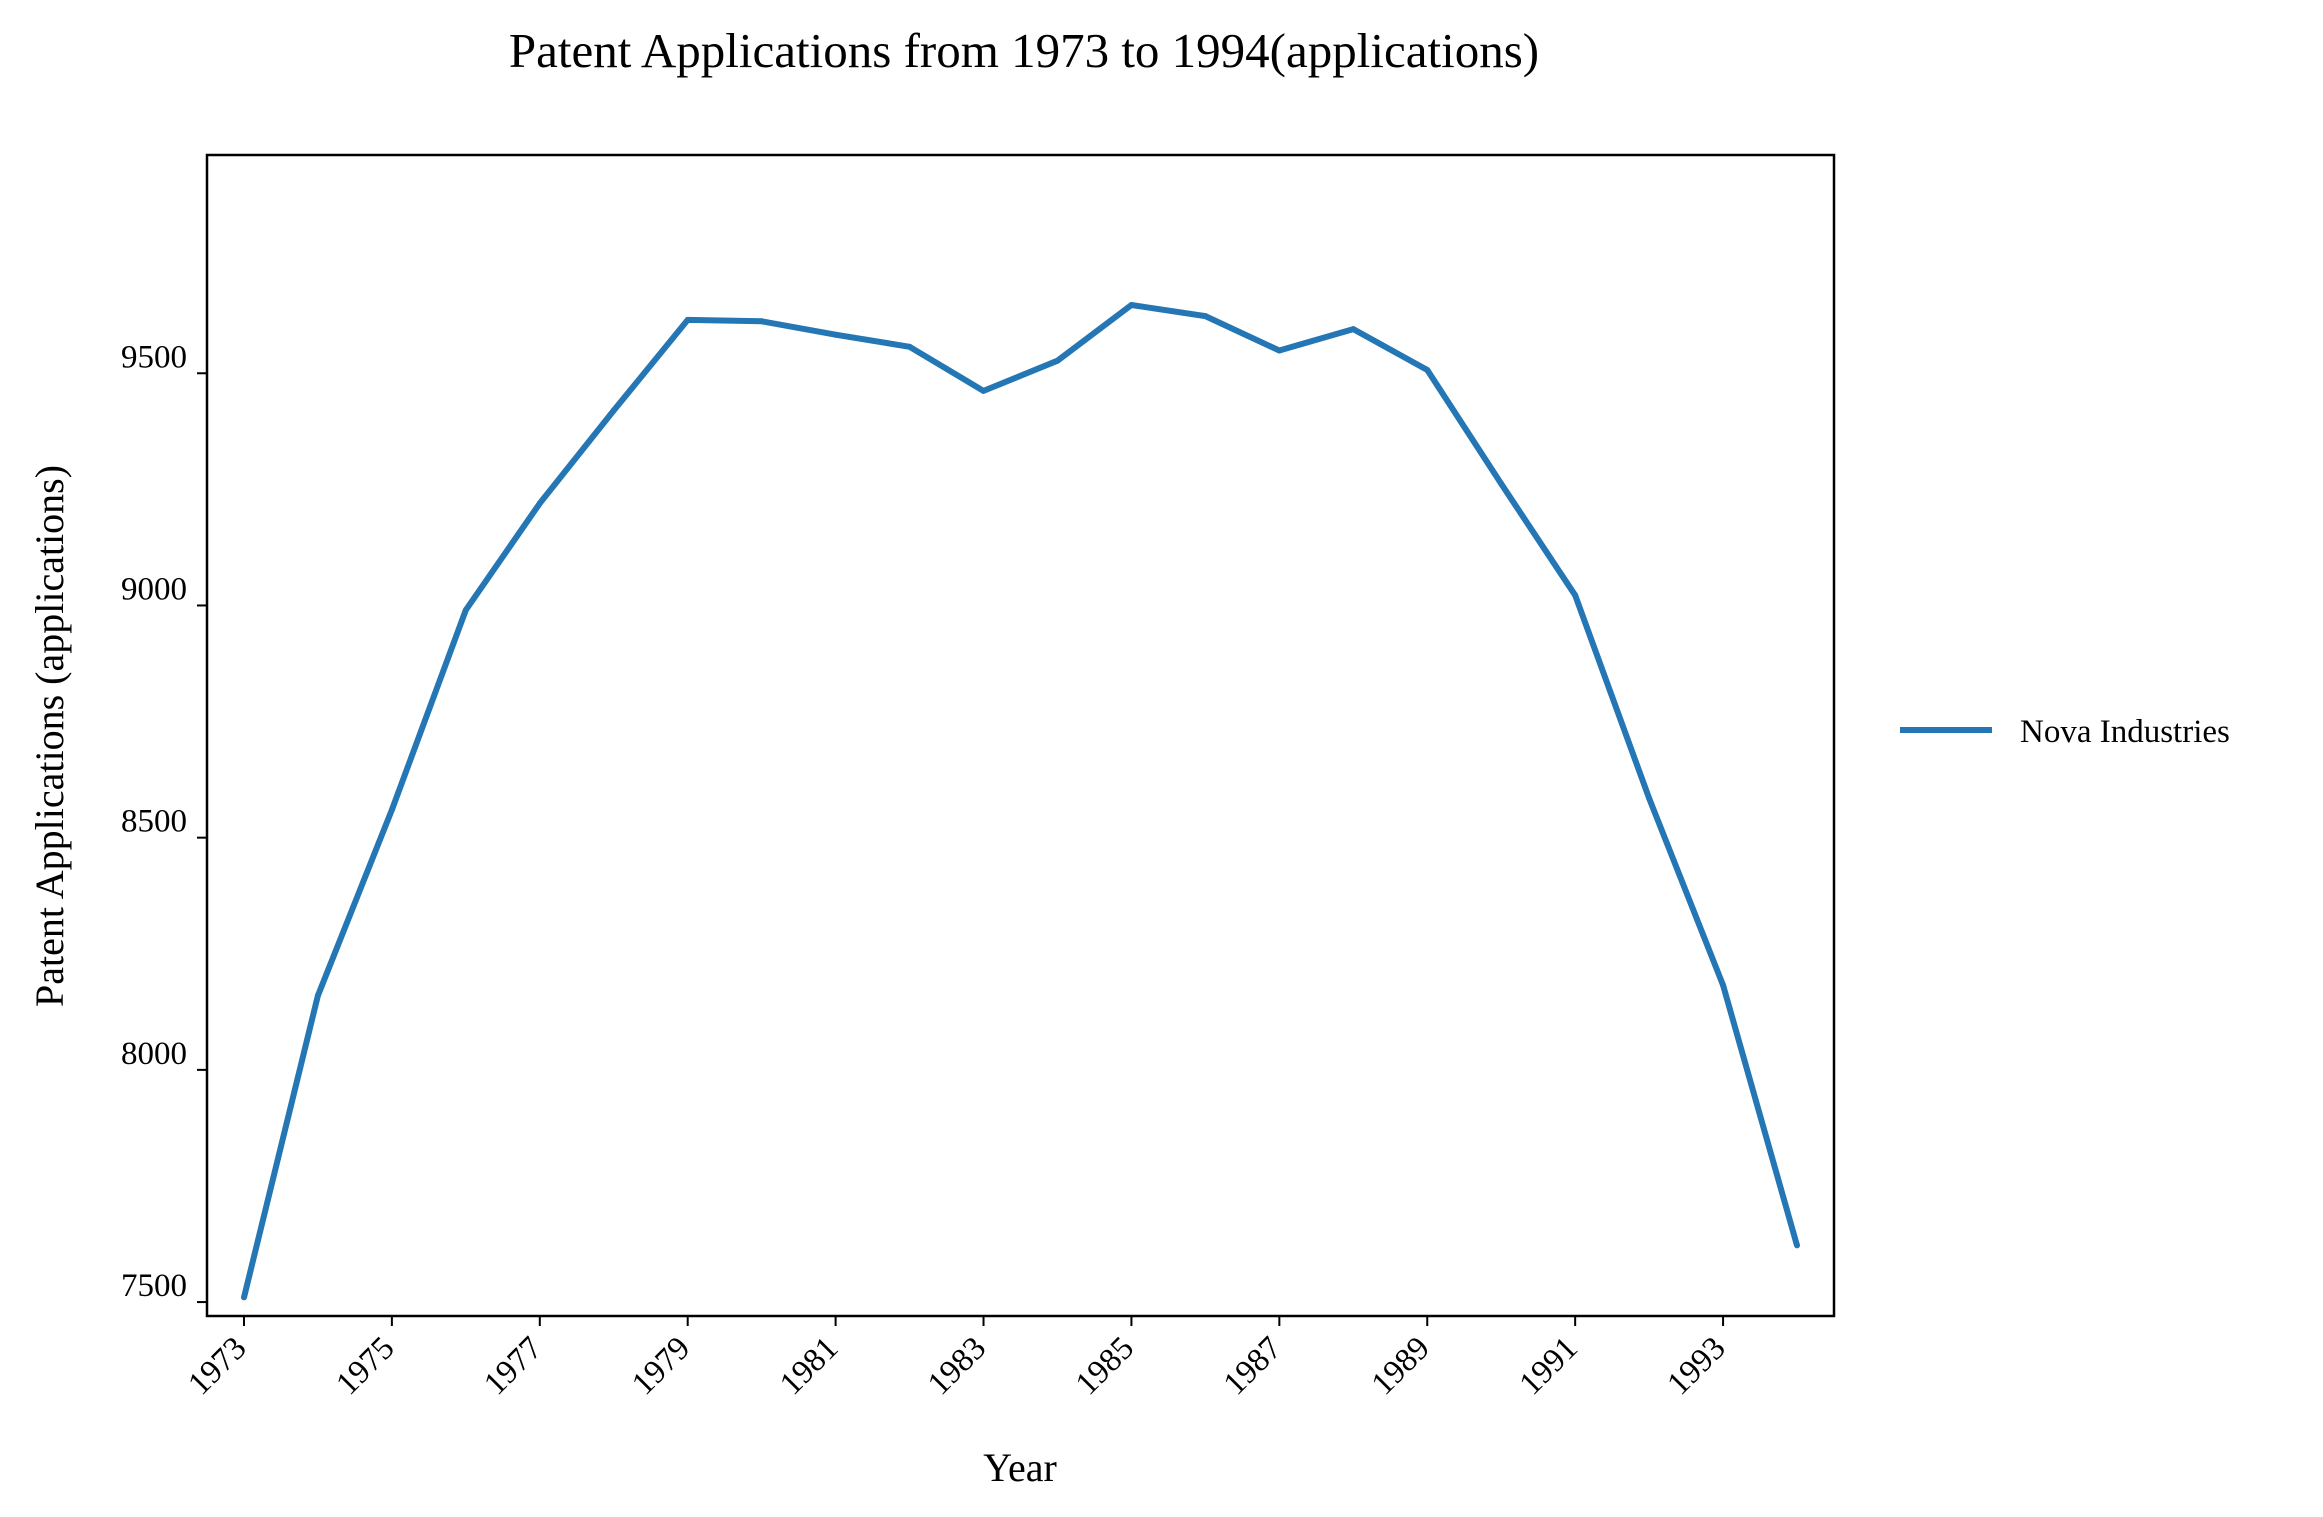  Describe the element at coordinates (154, 1054) in the screenshot. I see `y-tick-label: 8000` at that location.